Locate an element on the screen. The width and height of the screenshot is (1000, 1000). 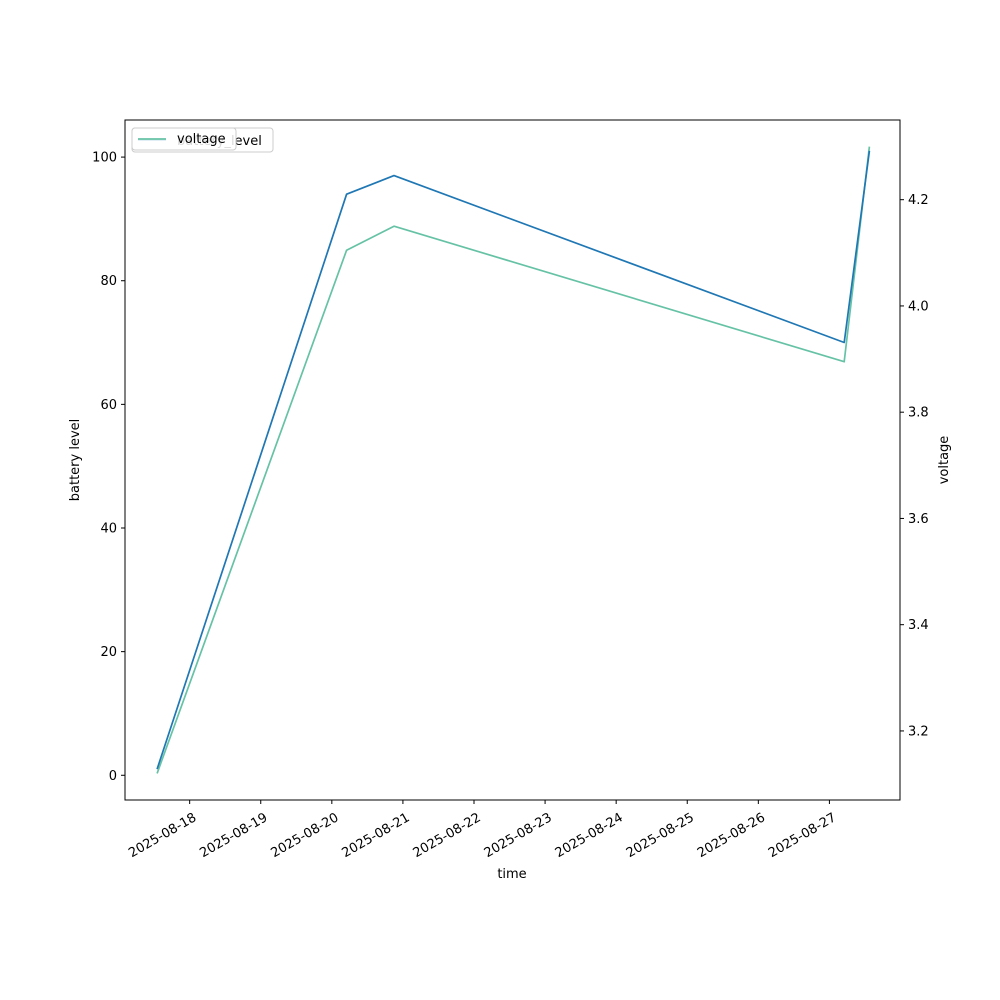
y-right-tick-label: 3.4 is located at coordinates (918, 625).